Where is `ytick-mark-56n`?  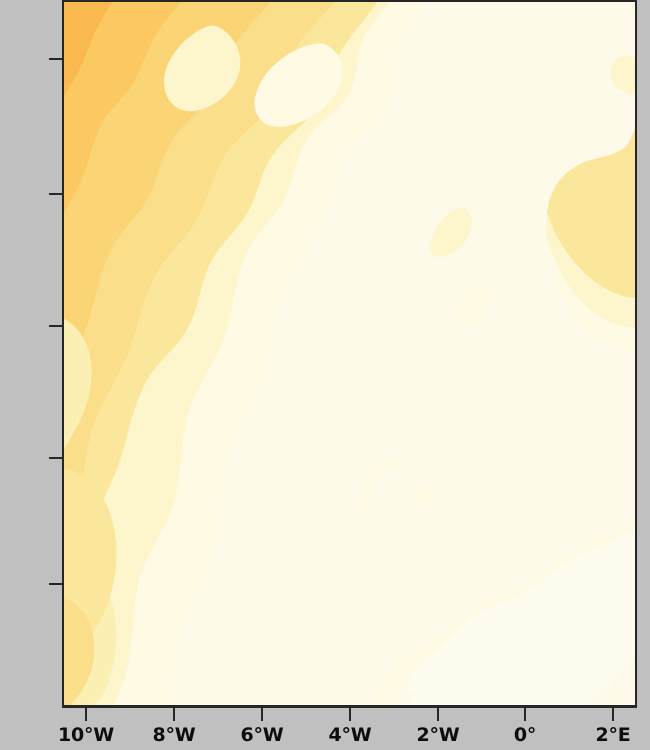 ytick-mark-56n is located at coordinates (55, 194).